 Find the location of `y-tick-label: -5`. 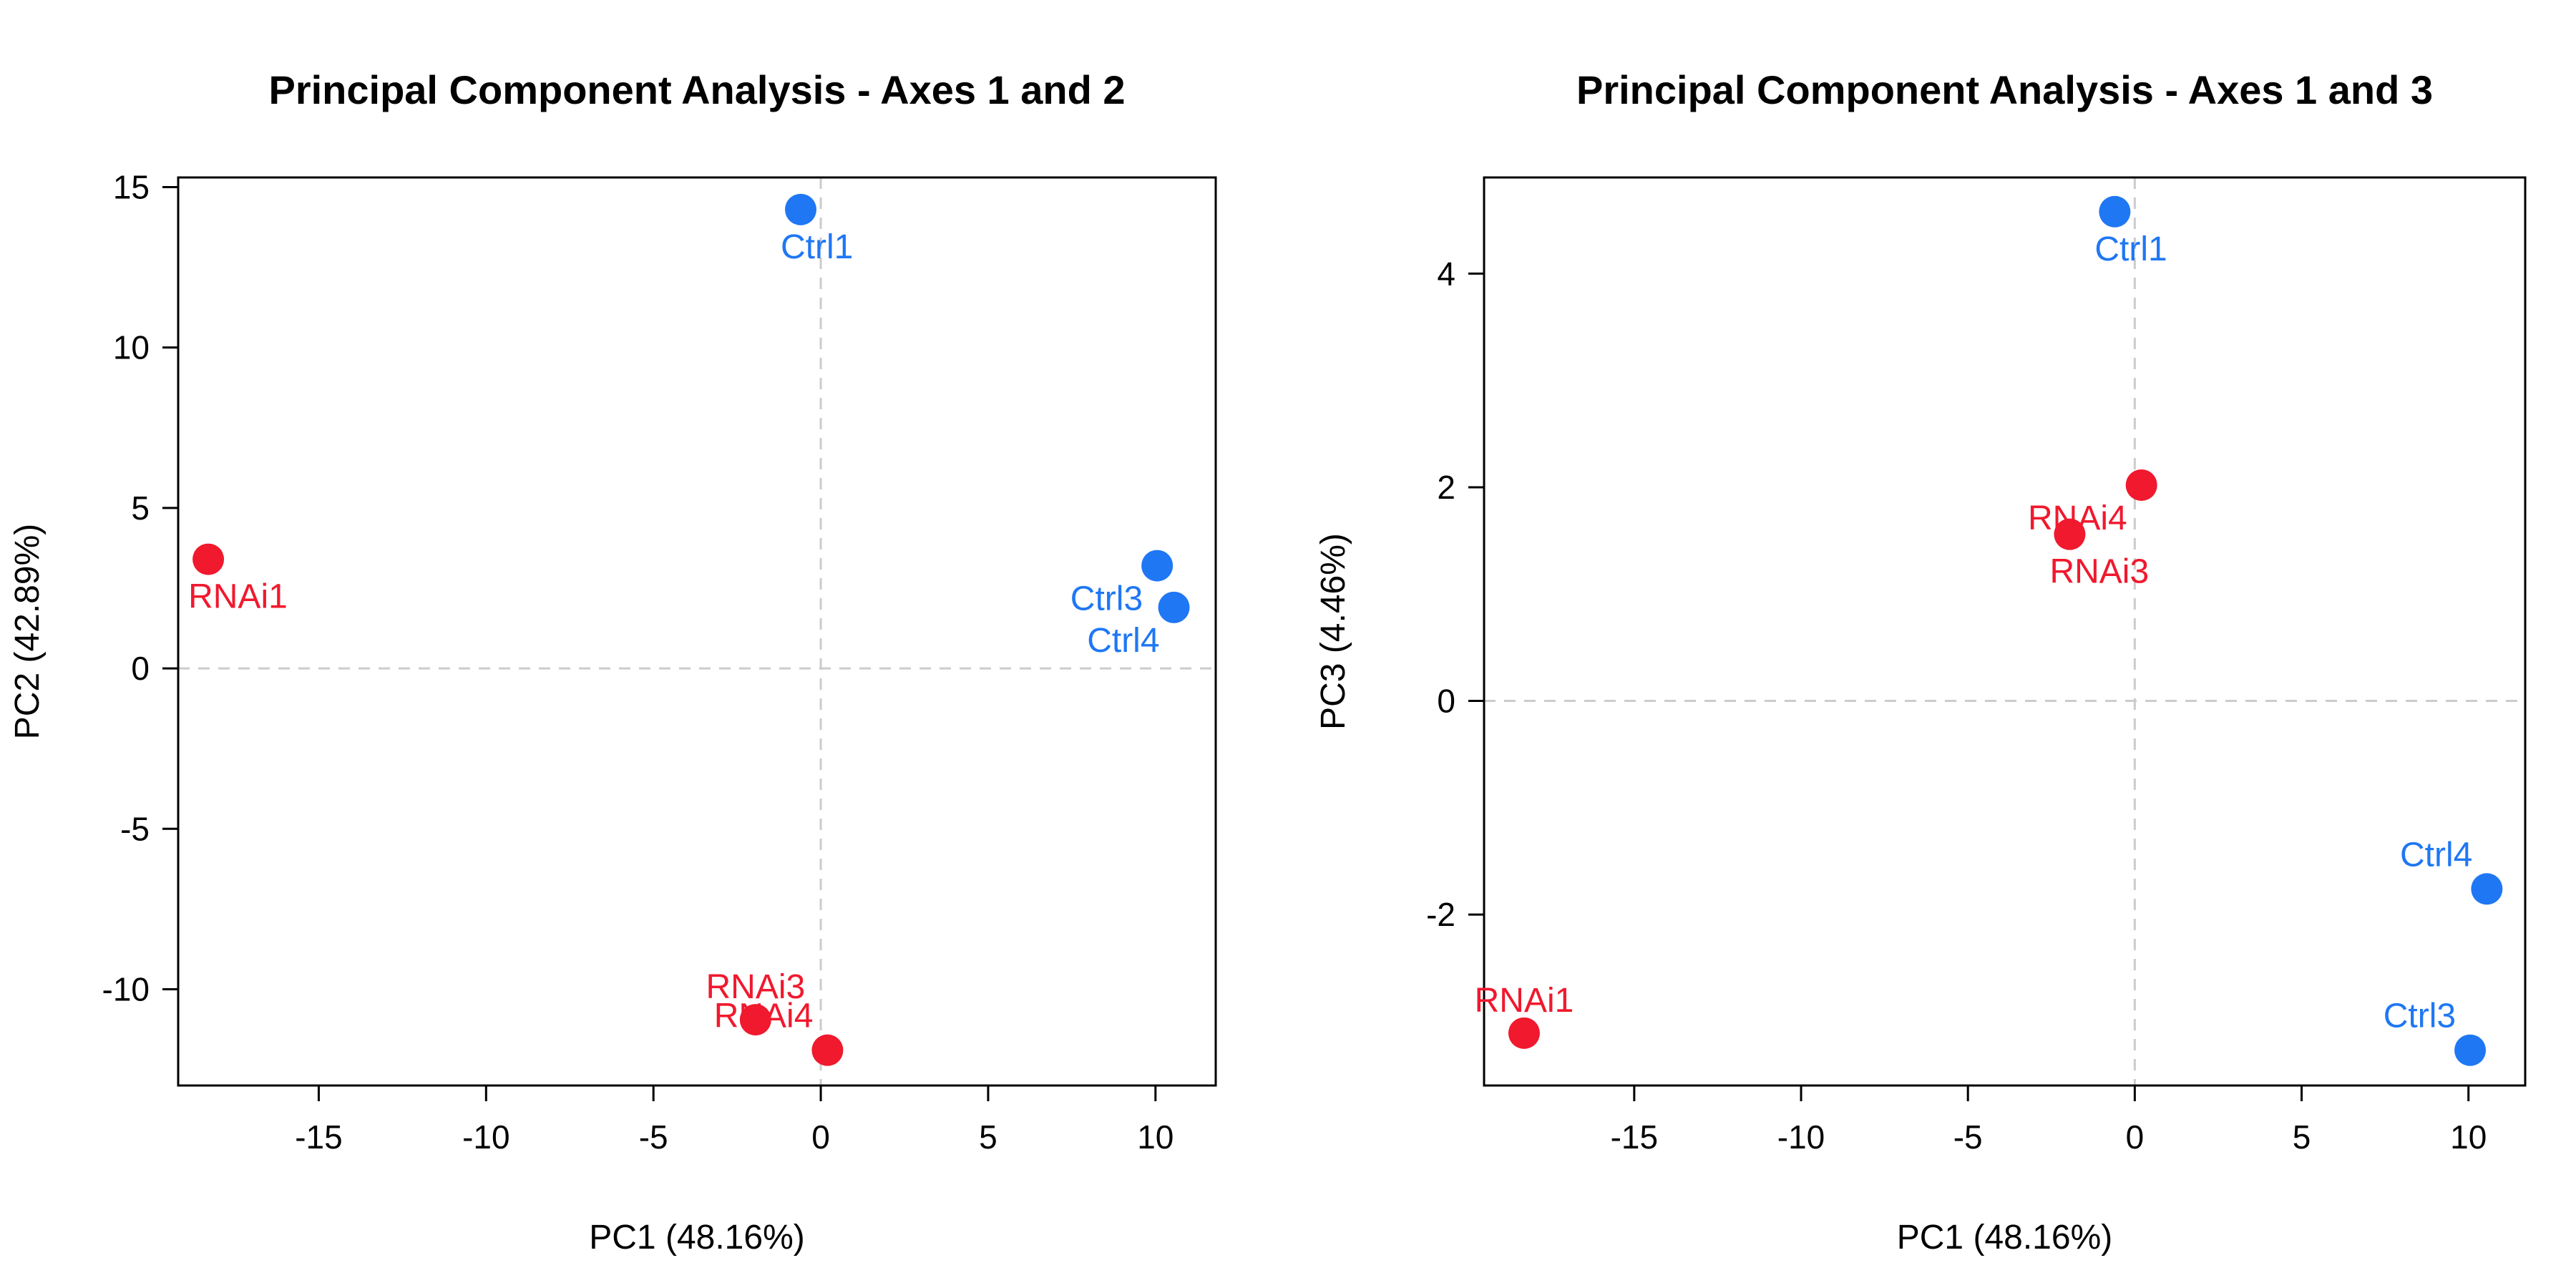

y-tick-label: -5 is located at coordinates (135, 828).